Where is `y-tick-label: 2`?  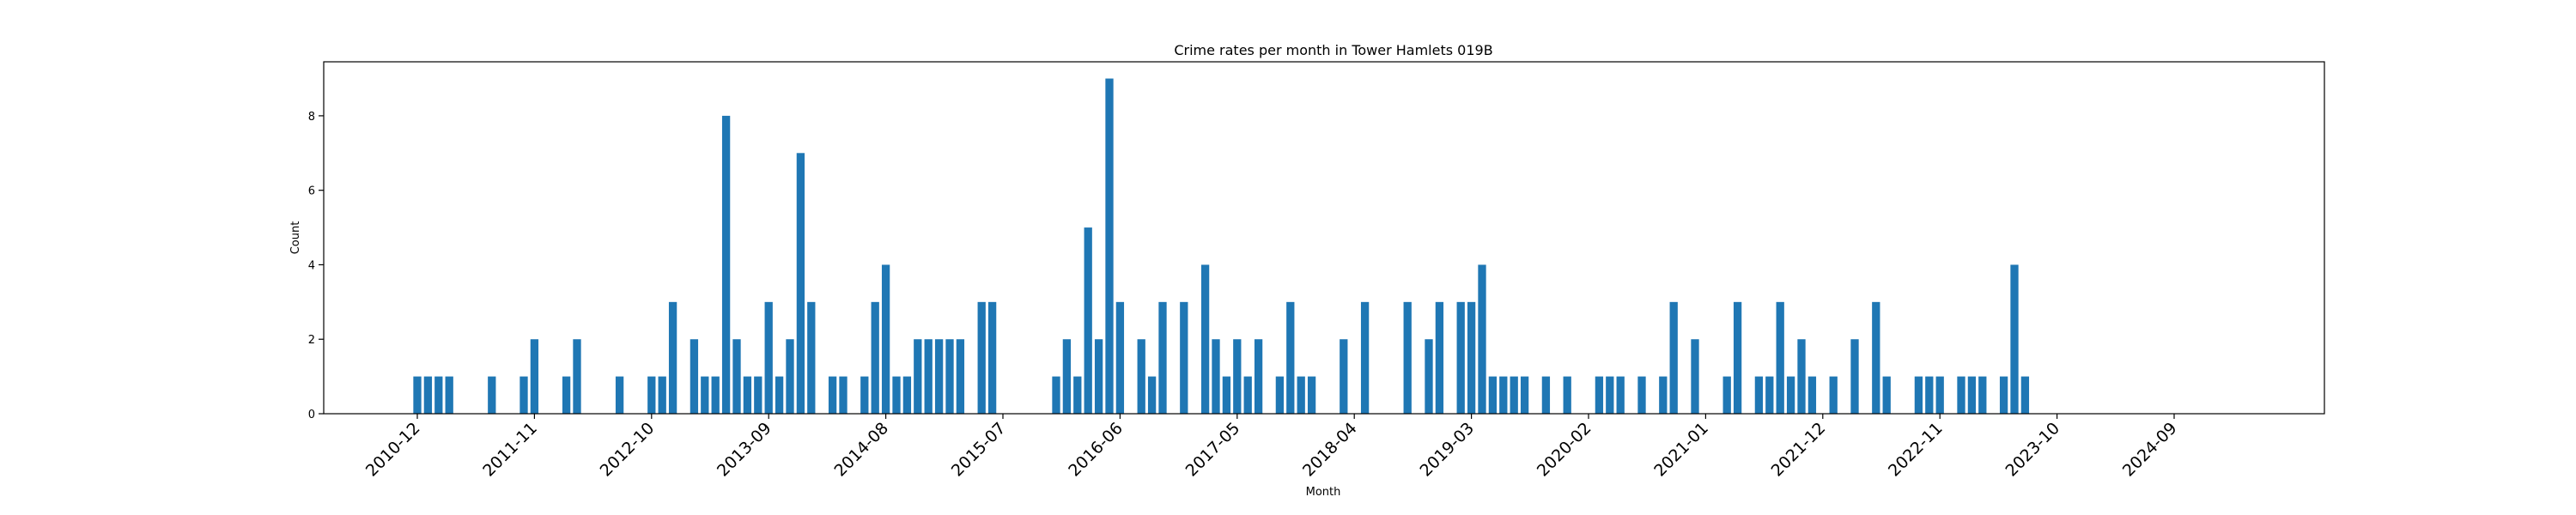 y-tick-label: 2 is located at coordinates (312, 340).